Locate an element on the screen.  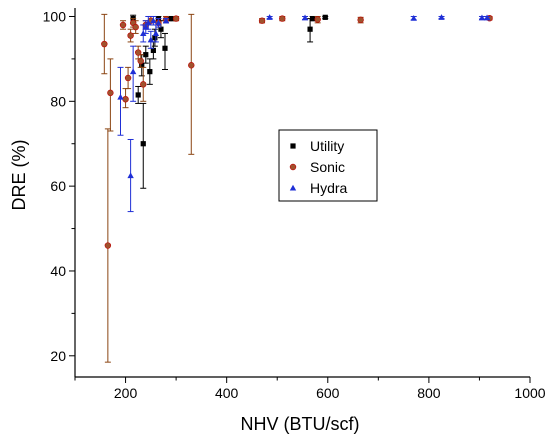
legend-item-hydra: Hydra is located at coordinates (318, 188).